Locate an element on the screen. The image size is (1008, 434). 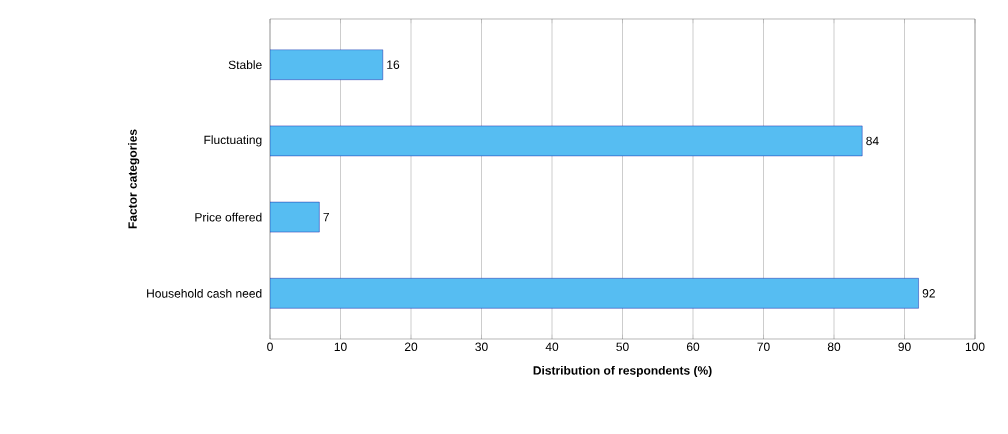
y-tick-label: Household cash need is located at coordinates (204, 293).